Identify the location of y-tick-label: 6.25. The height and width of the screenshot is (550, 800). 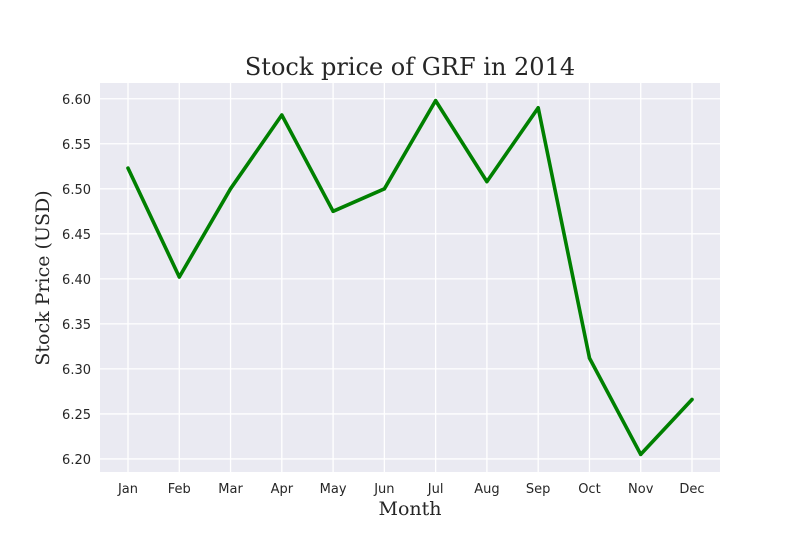
(76, 415).